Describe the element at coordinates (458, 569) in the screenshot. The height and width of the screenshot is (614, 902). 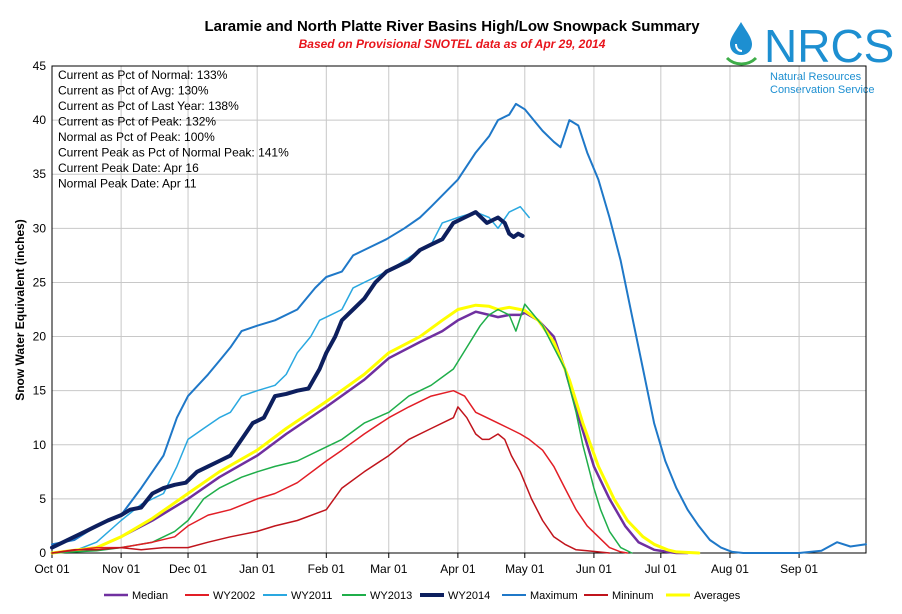
I see `x-tick-label: Apr 01` at that location.